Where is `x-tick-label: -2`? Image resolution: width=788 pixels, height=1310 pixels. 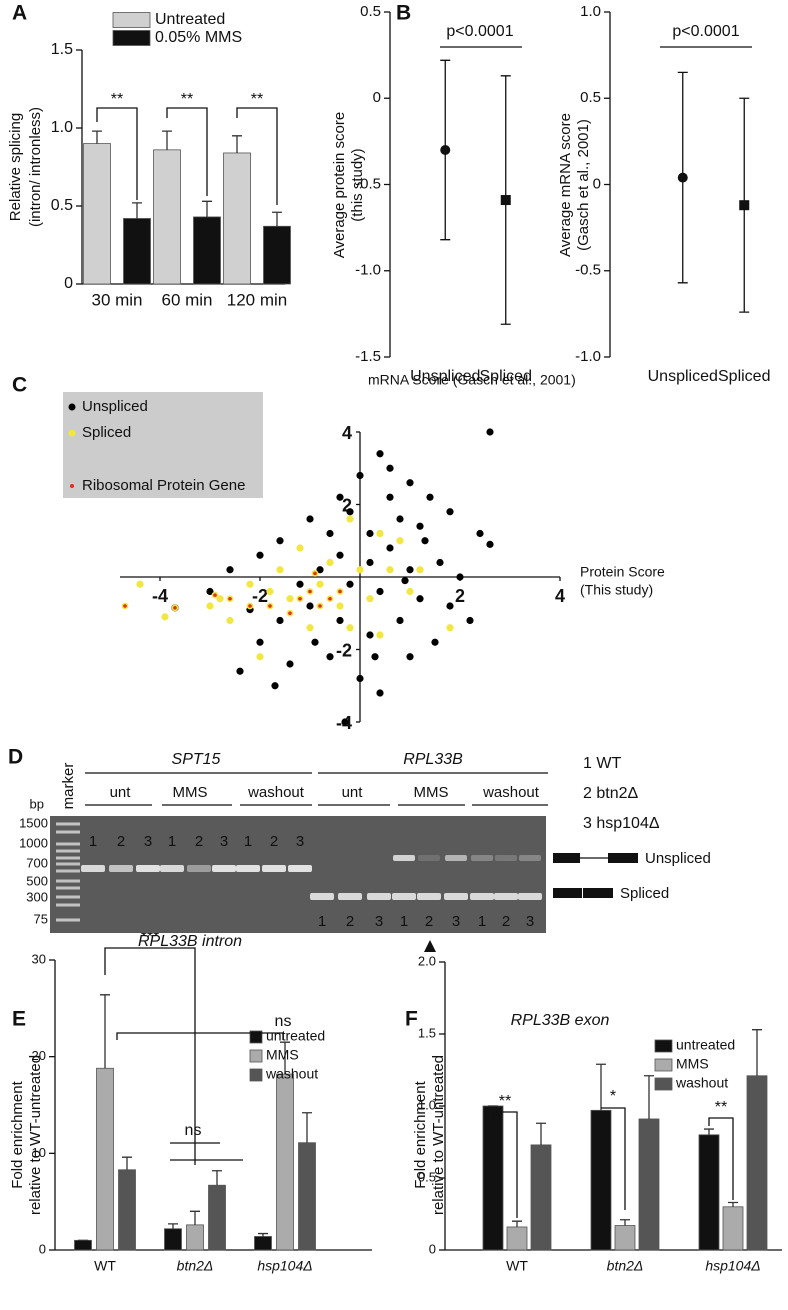 x-tick-label: -2 is located at coordinates (260, 596).